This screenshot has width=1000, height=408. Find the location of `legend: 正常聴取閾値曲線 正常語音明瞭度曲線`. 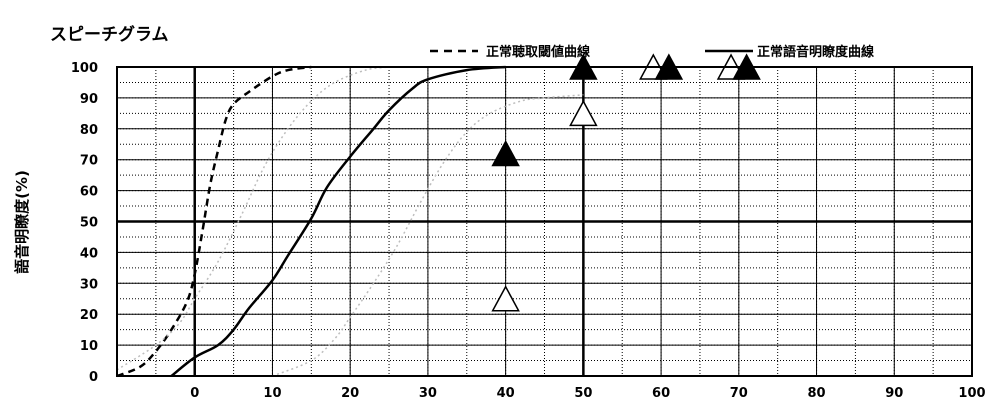

legend: 正常聴取閾値曲線 正常語音明瞭度曲線 is located at coordinates (652, 52).